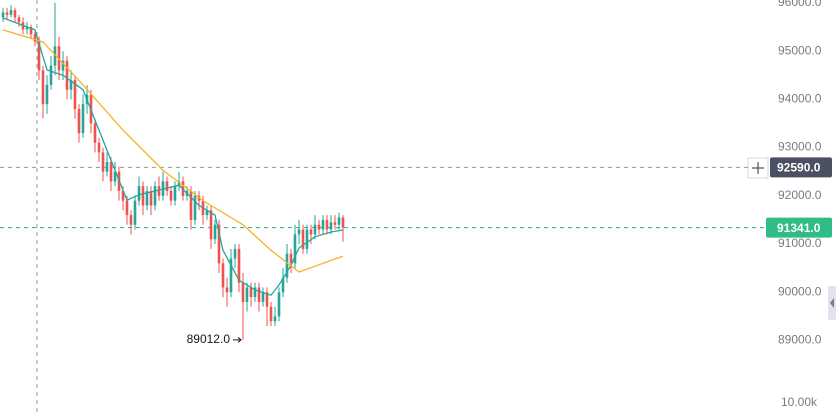 Image resolution: width=836 pixels, height=412 pixels. Describe the element at coordinates (800, 340) in the screenshot. I see `y-tick-label: 89000.0` at that location.